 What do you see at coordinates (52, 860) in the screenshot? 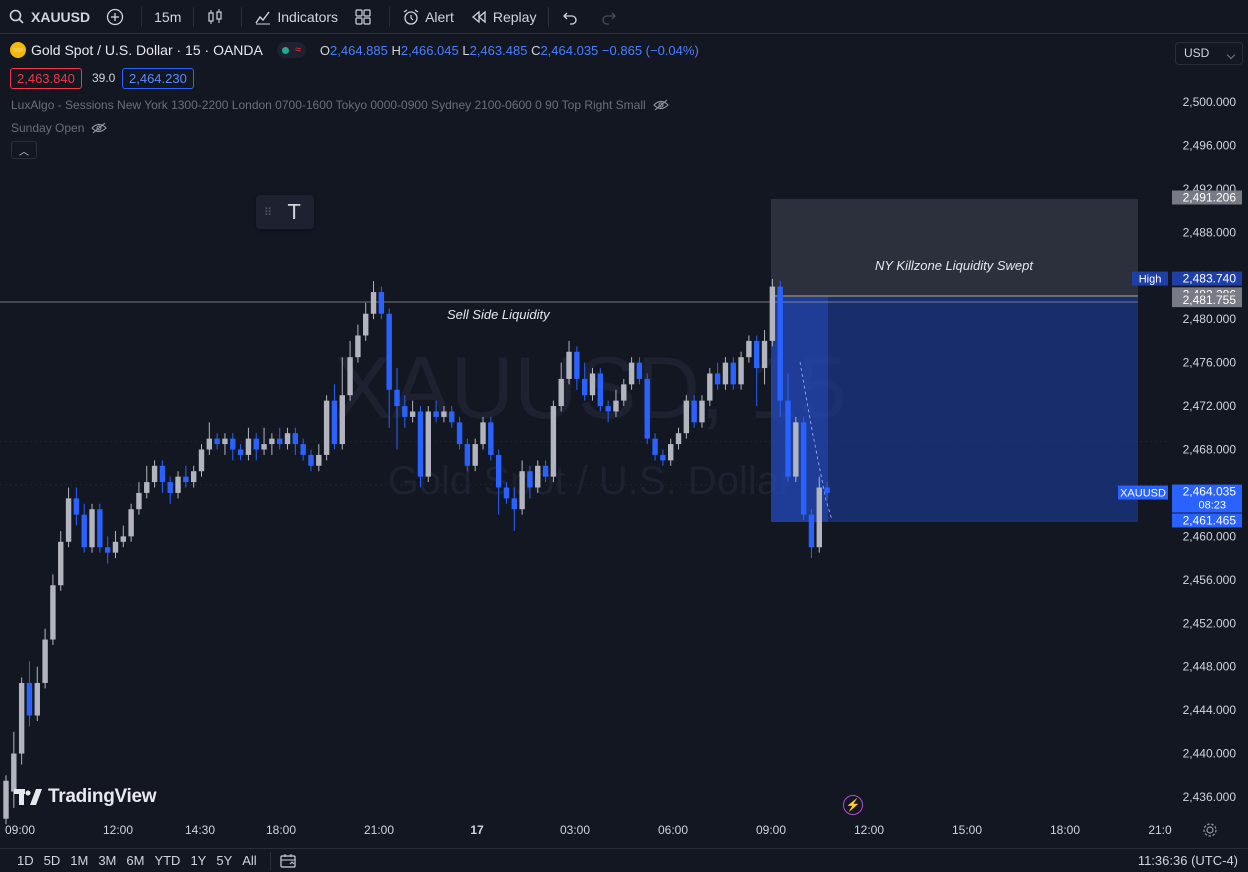
I see `range-5d: 5D` at bounding box center [52, 860].